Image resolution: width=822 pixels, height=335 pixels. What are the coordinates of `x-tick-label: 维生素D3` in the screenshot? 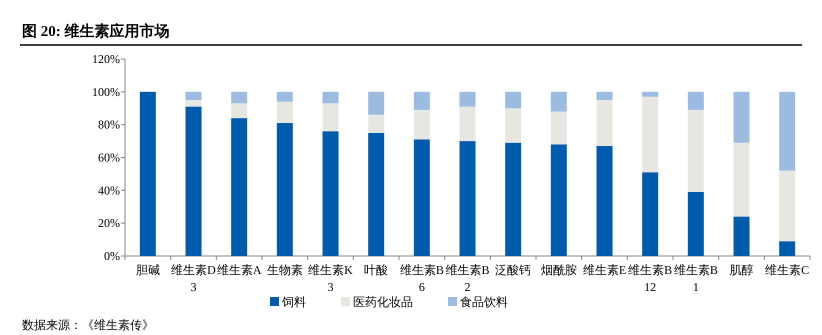 It's located at (193, 278).